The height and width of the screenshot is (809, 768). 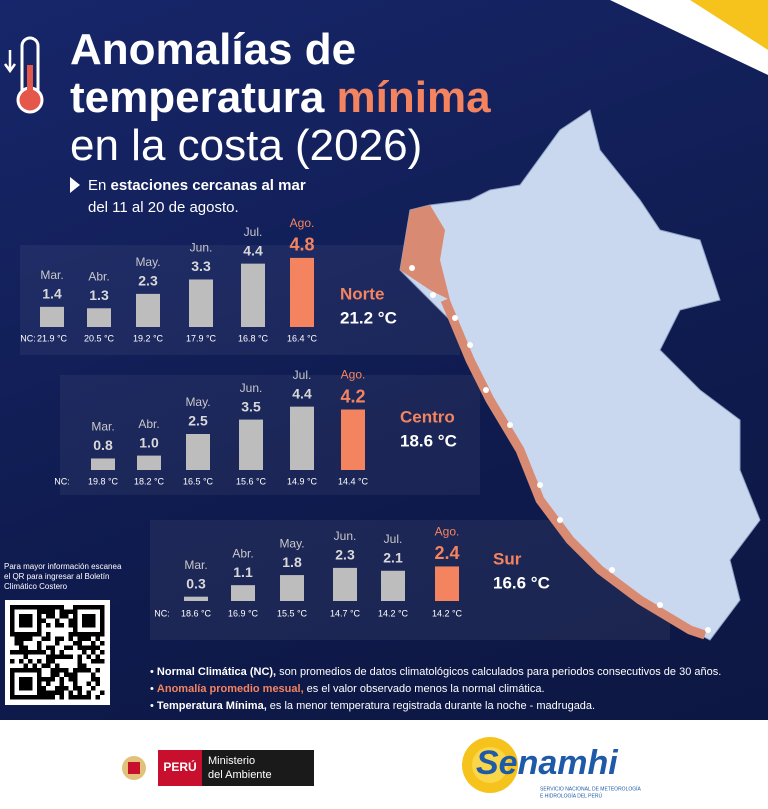 I want to click on value-label: 2.1, so click(x=393, y=557).